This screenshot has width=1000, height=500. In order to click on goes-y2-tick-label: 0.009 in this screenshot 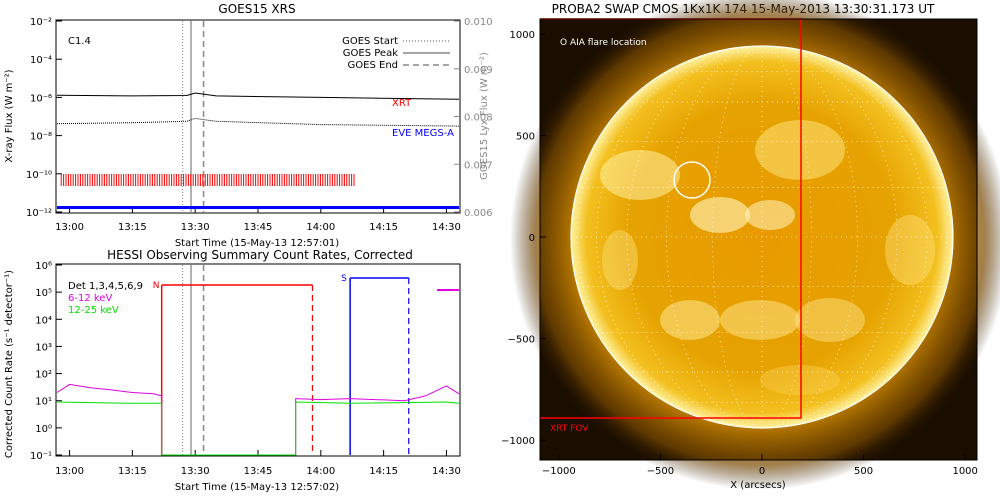, I will do `click(478, 70)`.